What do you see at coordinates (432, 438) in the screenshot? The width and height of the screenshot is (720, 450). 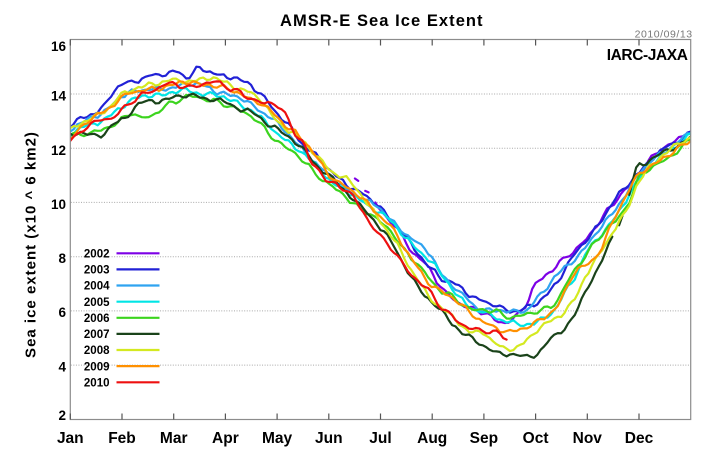 I see `svg-text: Aug` at bounding box center [432, 438].